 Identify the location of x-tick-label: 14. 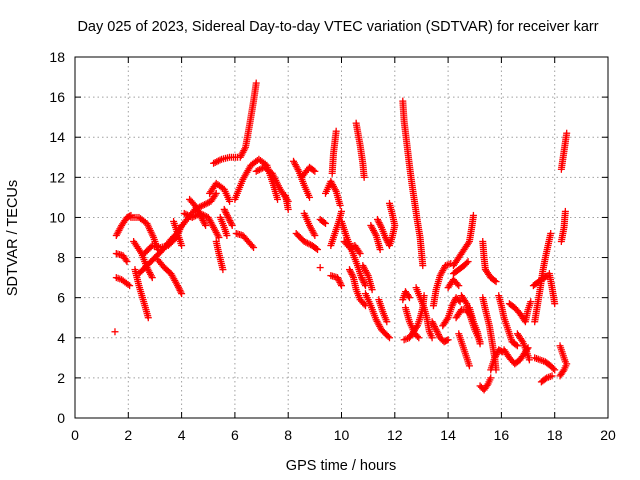
(448, 435).